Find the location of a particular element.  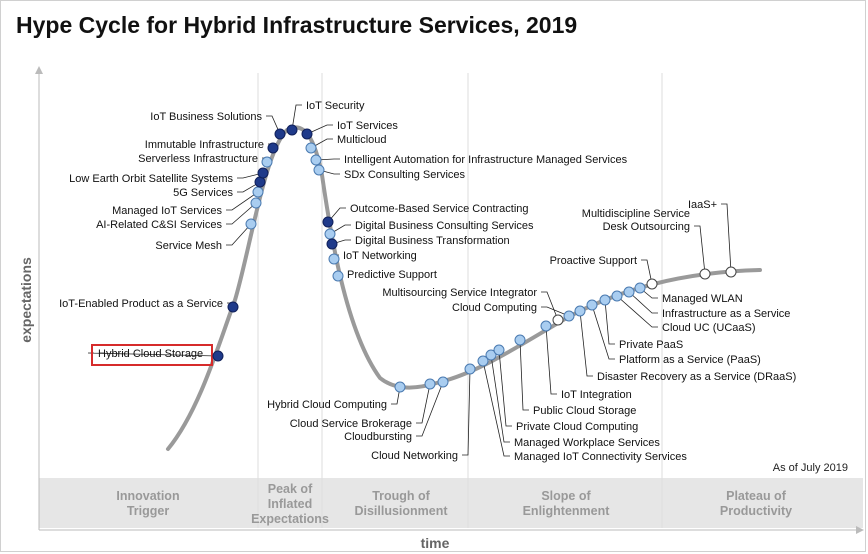

tech-marker-multisourcing-service-integrator is located at coordinates (558, 320).